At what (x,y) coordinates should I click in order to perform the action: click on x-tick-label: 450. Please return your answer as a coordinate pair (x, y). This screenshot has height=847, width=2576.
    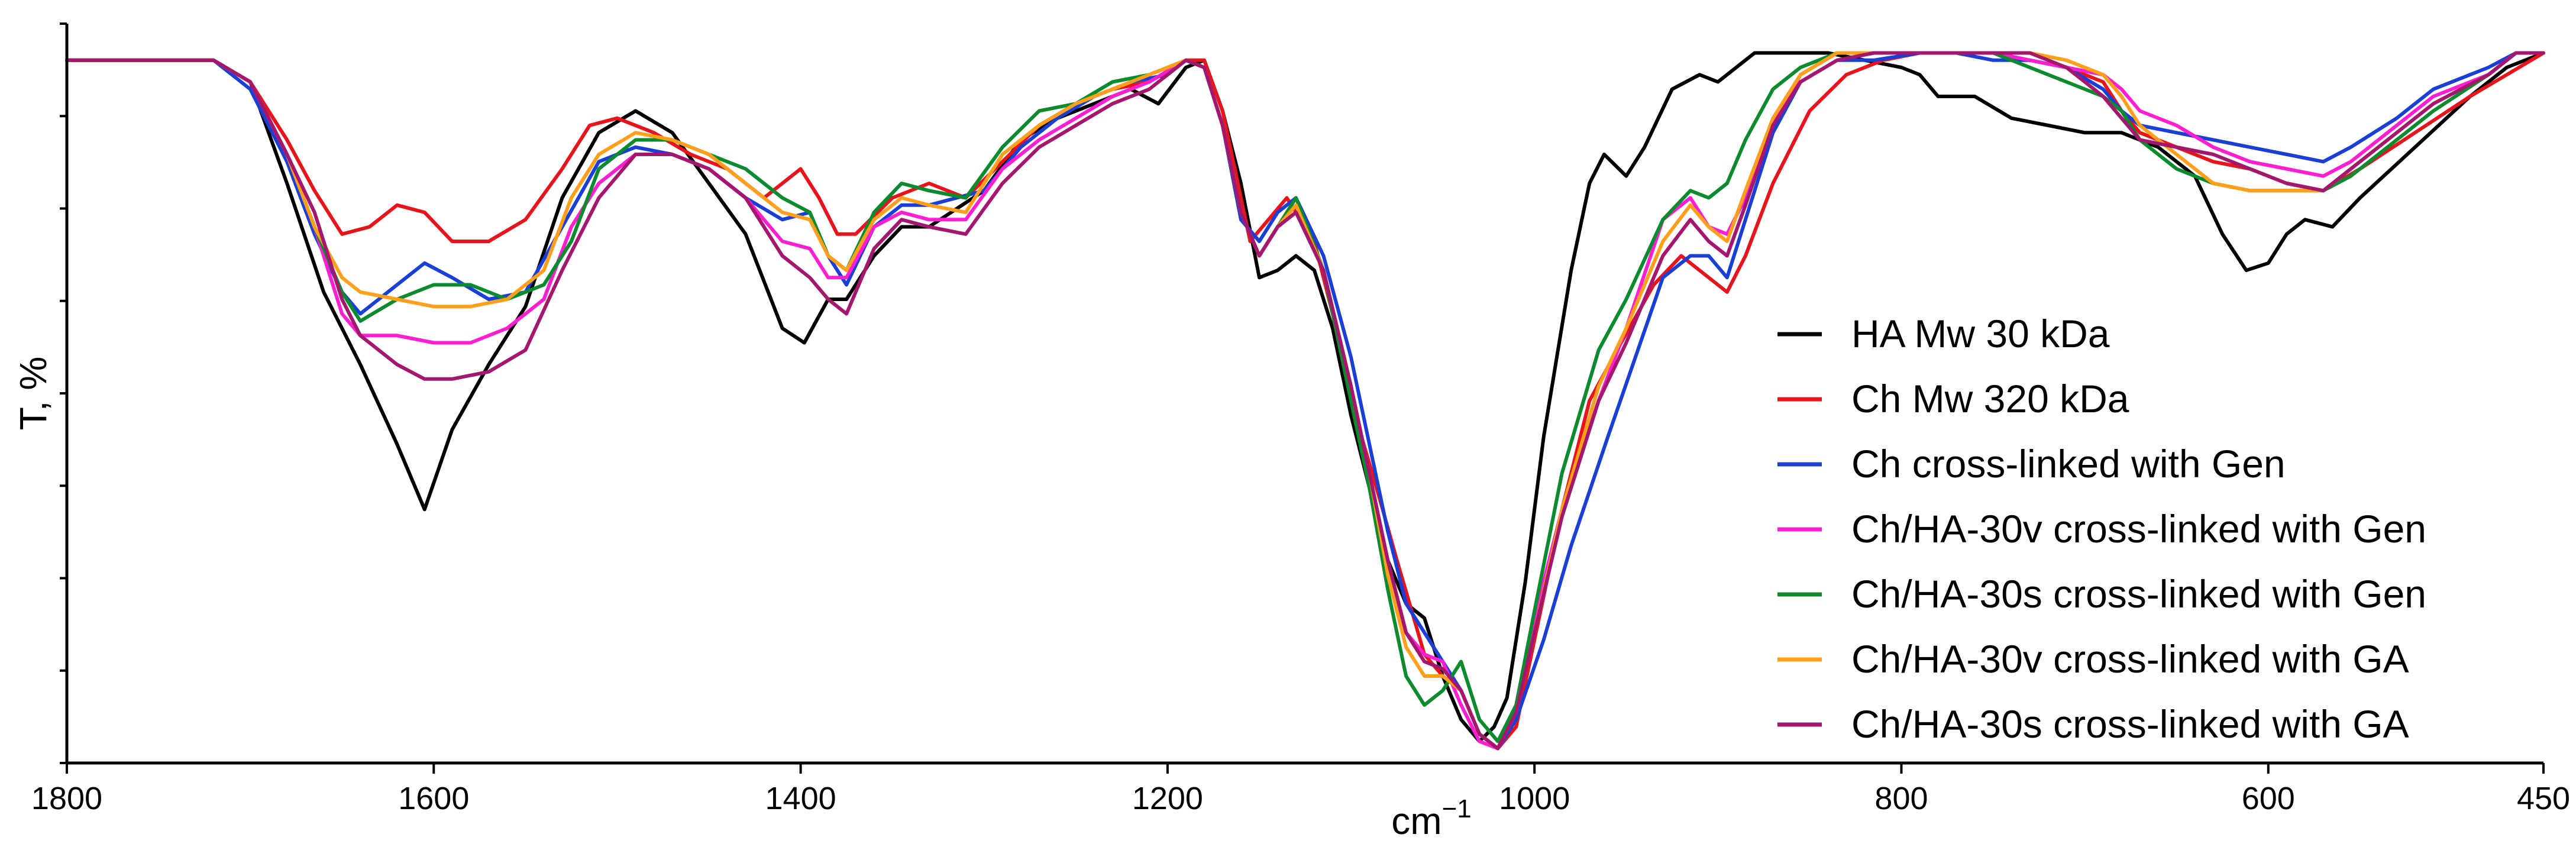
    Looking at the image, I should click on (2543, 798).